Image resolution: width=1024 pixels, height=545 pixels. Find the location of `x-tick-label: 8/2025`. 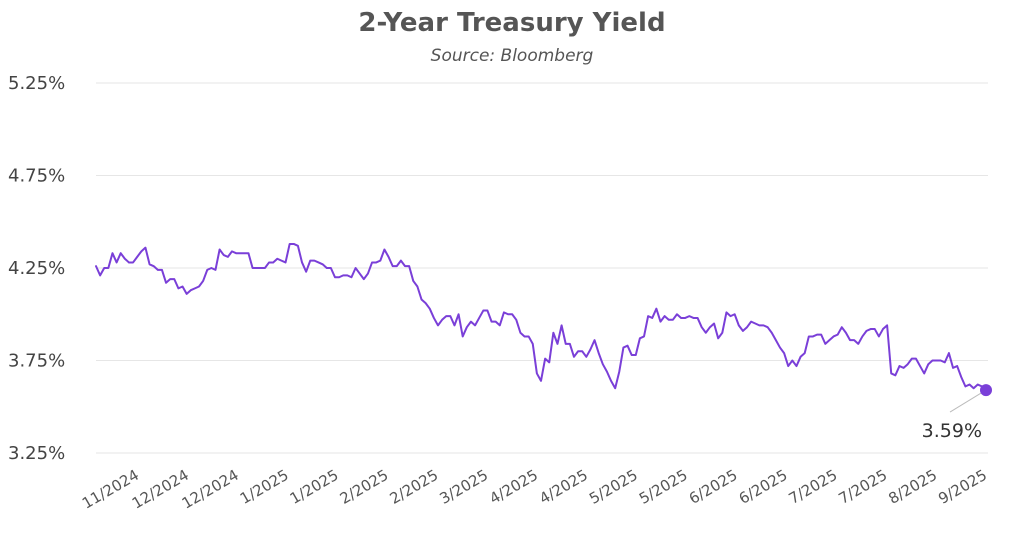

x-tick-label: 8/2025 is located at coordinates (912, 487).